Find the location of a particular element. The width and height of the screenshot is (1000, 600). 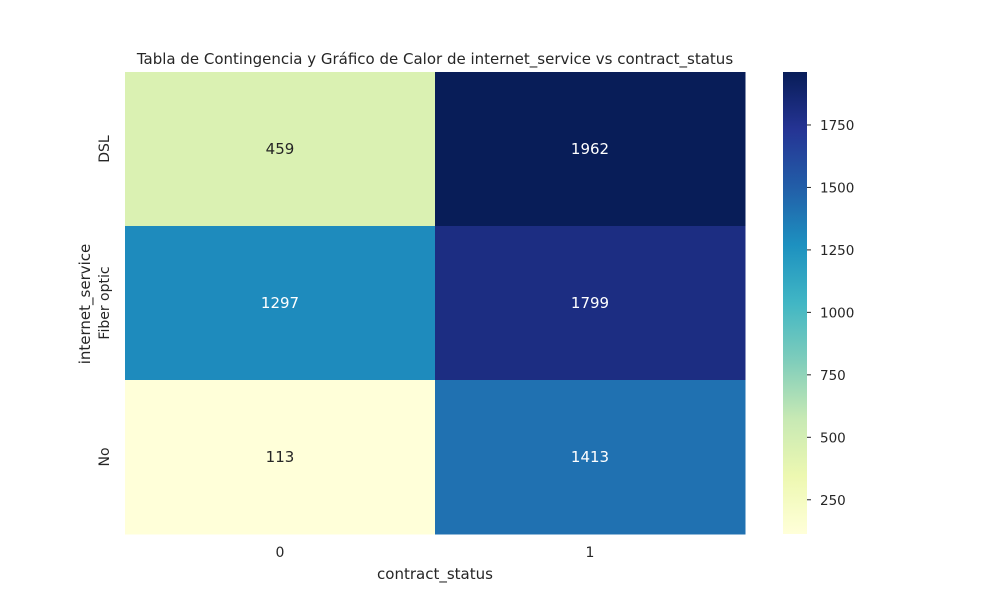

y-tick-labels: DSL Fiber optic No is located at coordinates (105, 300).